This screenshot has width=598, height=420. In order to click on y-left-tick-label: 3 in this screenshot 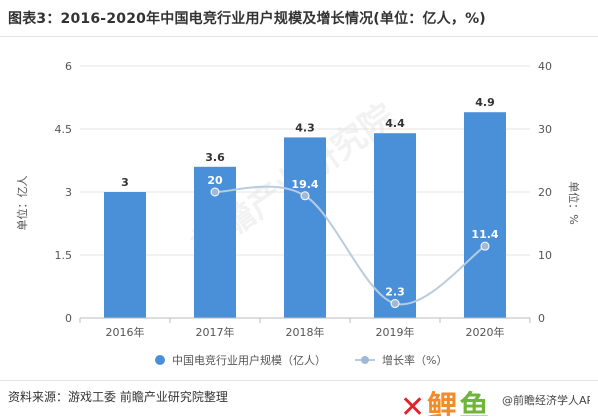, I will do `click(68, 192)`.